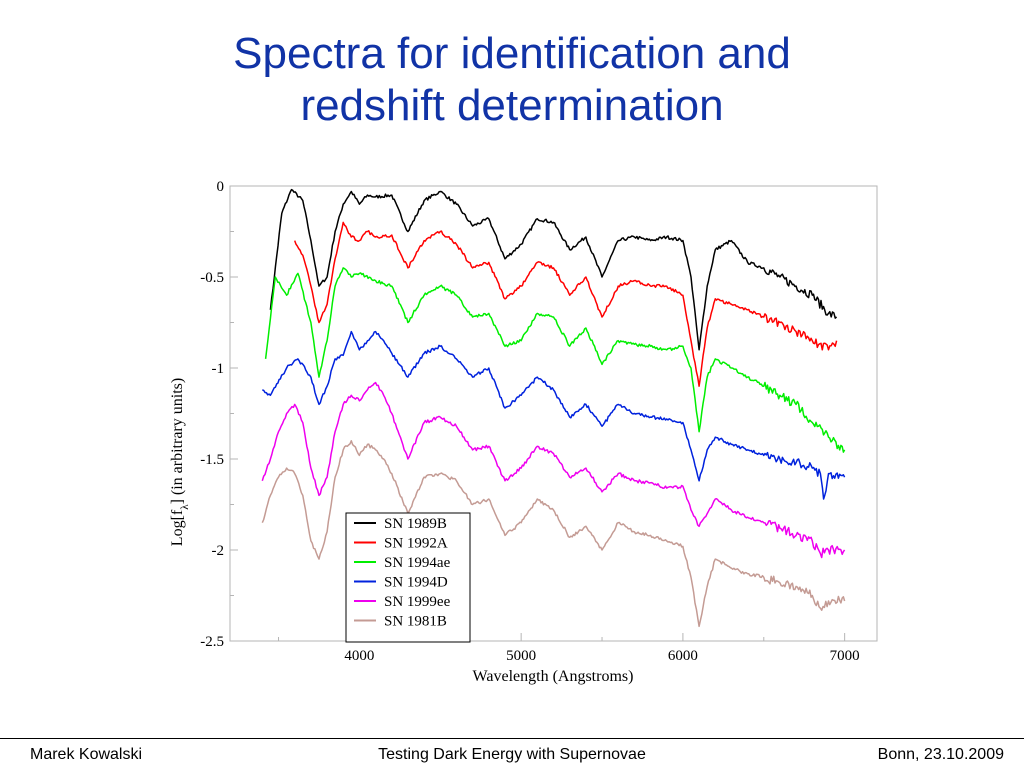 The image size is (1024, 768). I want to click on footer-divider, so click(512, 738).